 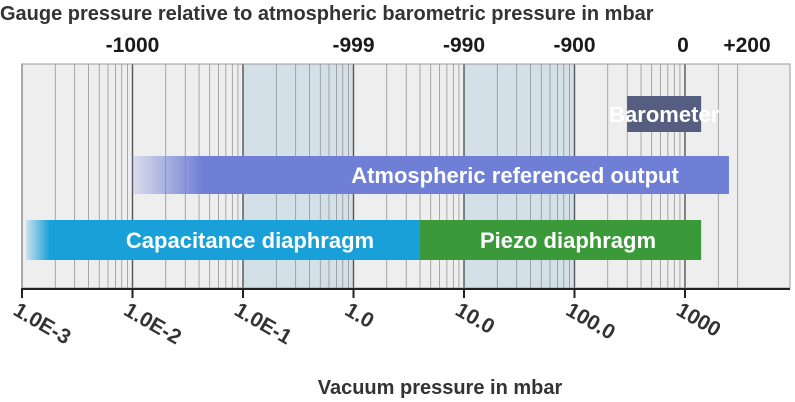 I want to click on band-atmospheric-referenced-output, so click(x=430, y=175).